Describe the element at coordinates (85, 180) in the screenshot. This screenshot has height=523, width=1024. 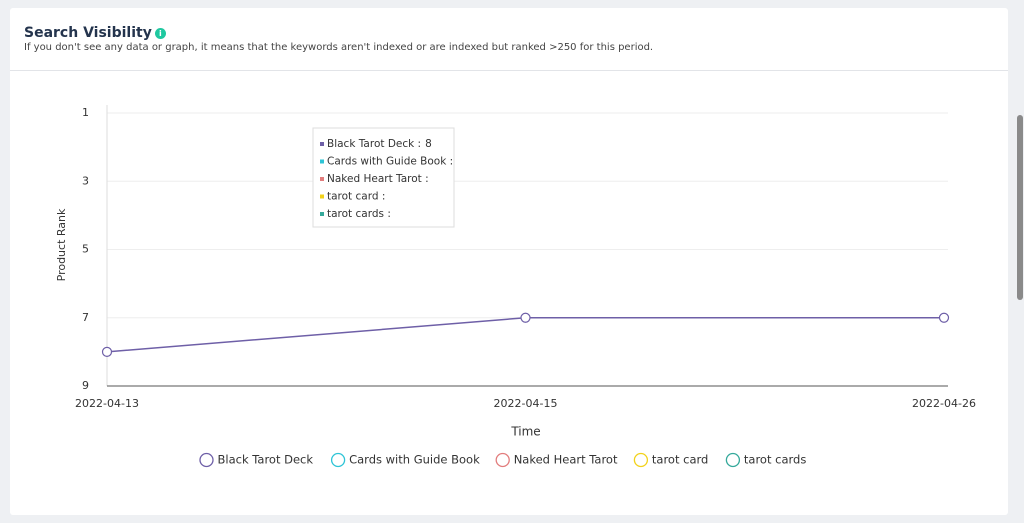
I see `y-tick-label: 3` at that location.